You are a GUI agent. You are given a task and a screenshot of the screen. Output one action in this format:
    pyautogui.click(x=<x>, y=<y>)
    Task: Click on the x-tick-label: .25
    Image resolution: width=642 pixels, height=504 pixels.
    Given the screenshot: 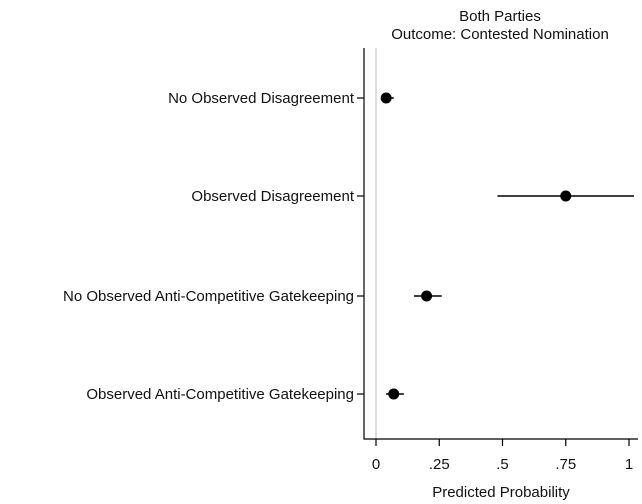 What is the action you would take?
    pyautogui.click(x=439, y=464)
    